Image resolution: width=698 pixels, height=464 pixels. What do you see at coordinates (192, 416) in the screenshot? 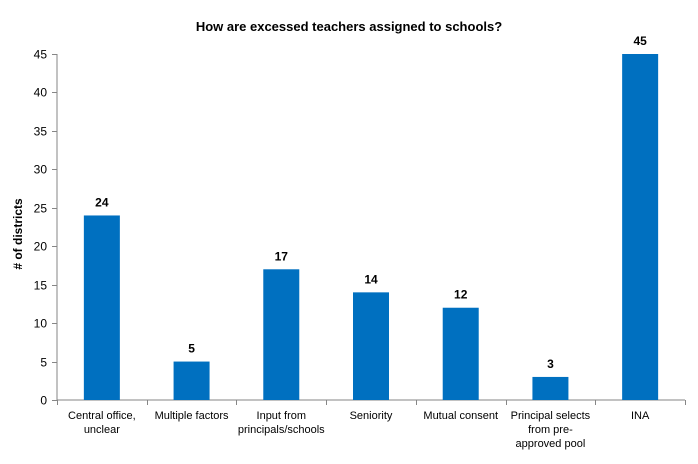
I see `x-tick-label: Multiple factors` at bounding box center [192, 416].